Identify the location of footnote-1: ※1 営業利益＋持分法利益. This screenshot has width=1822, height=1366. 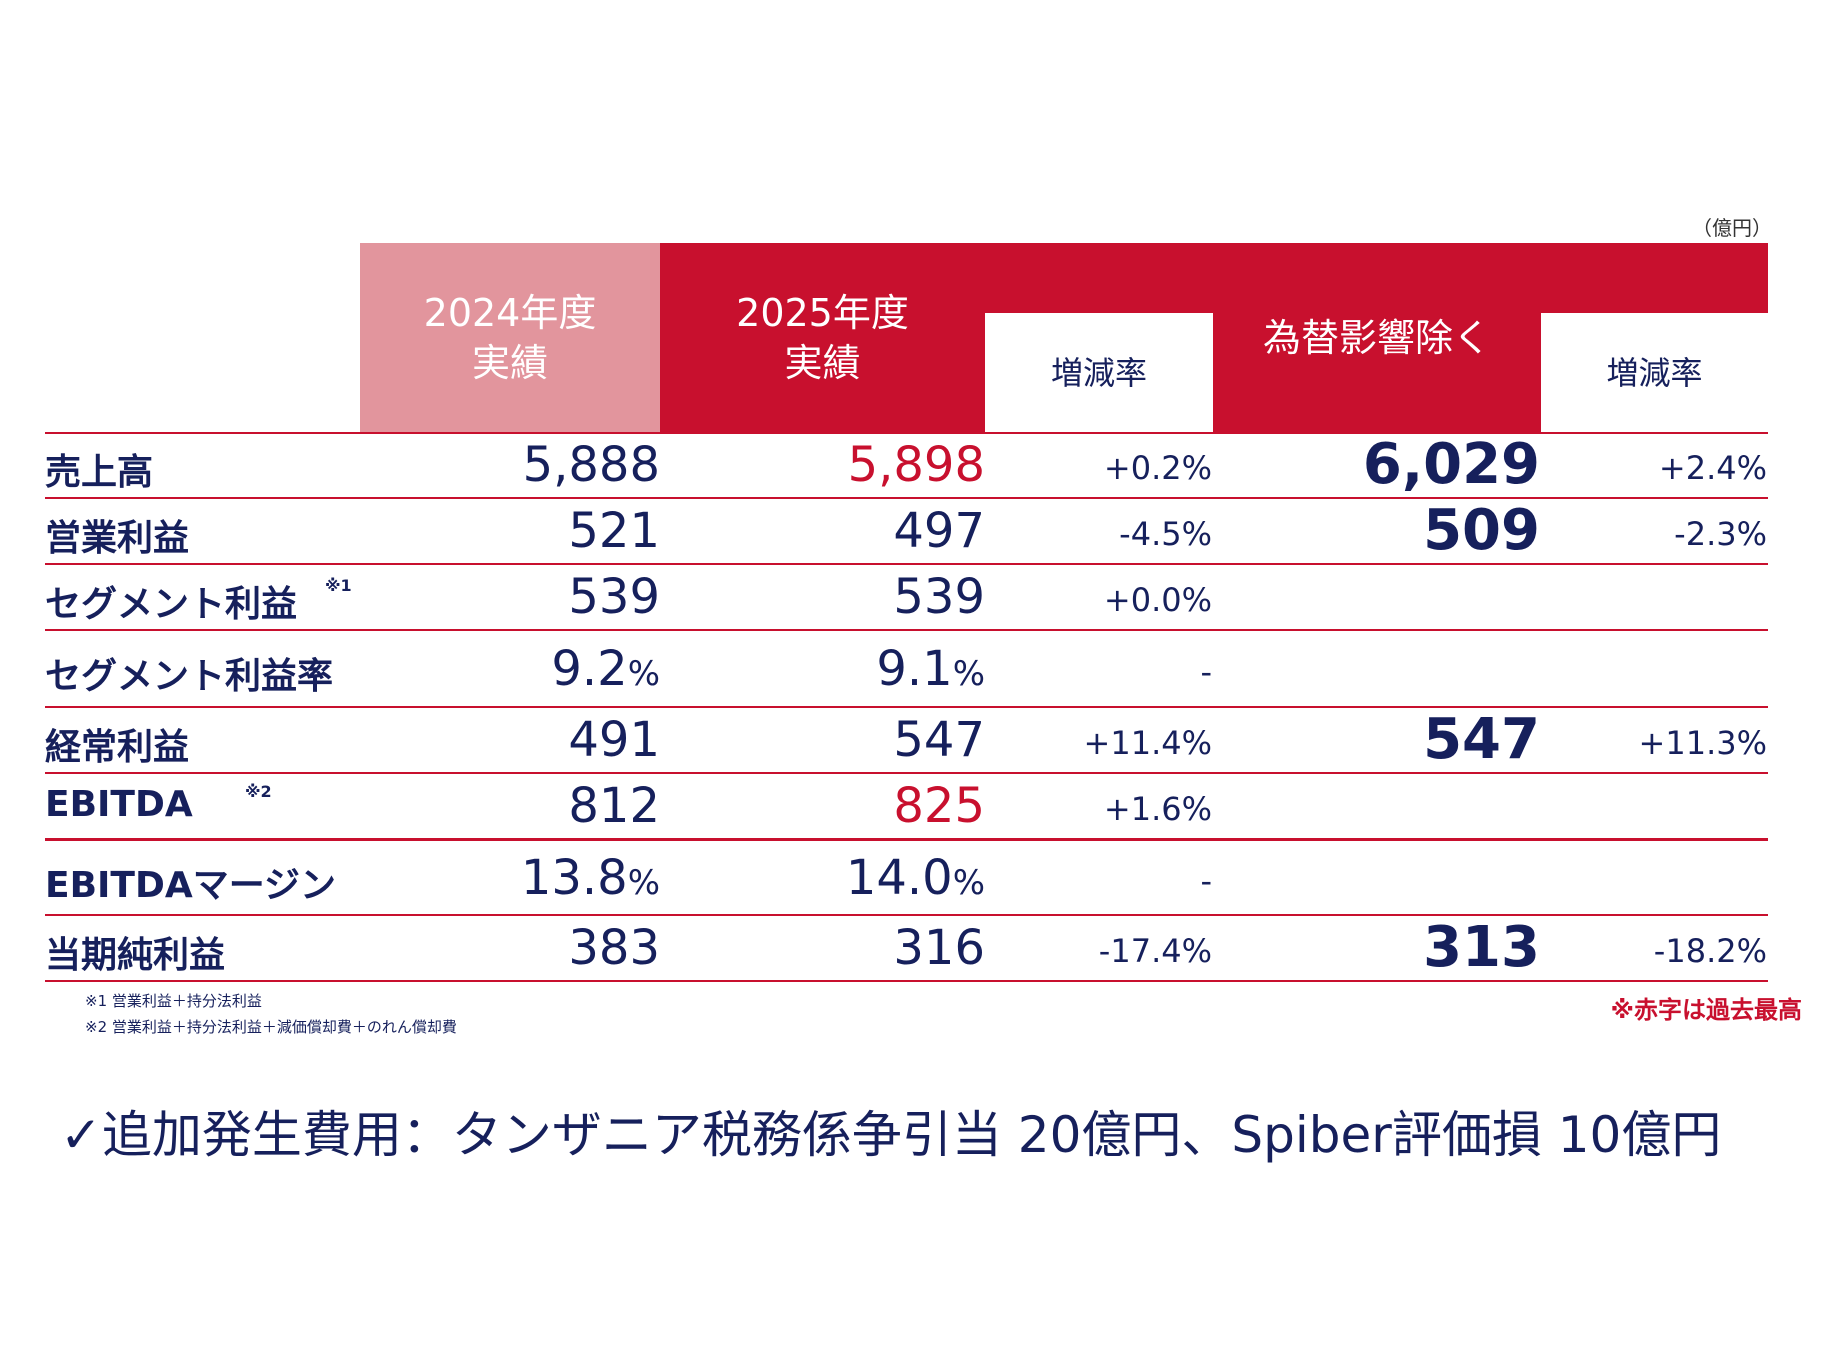
(173, 1001).